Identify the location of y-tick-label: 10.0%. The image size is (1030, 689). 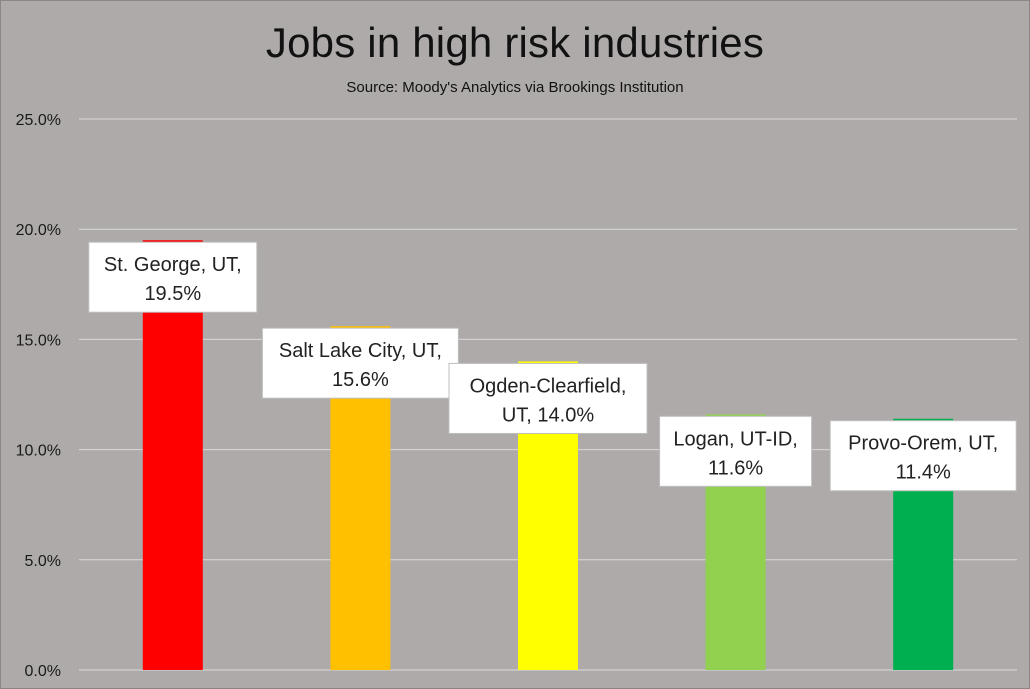
(38, 451).